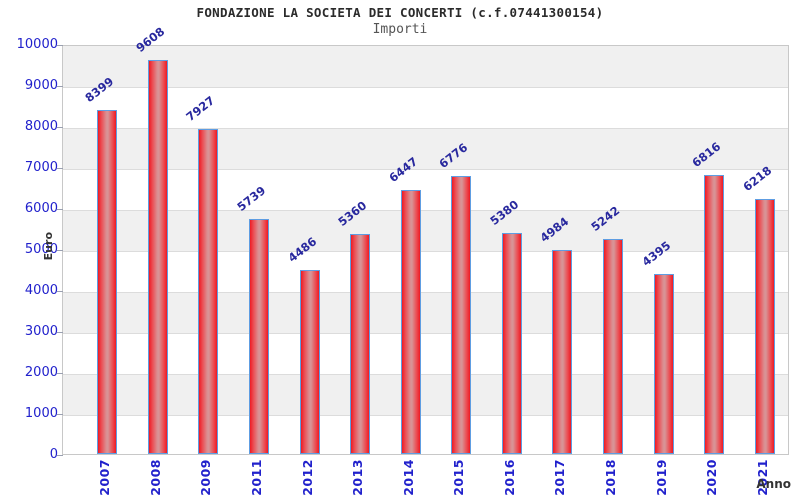  What do you see at coordinates (358, 477) in the screenshot?
I see `x-tick-label: 2013` at bounding box center [358, 477].